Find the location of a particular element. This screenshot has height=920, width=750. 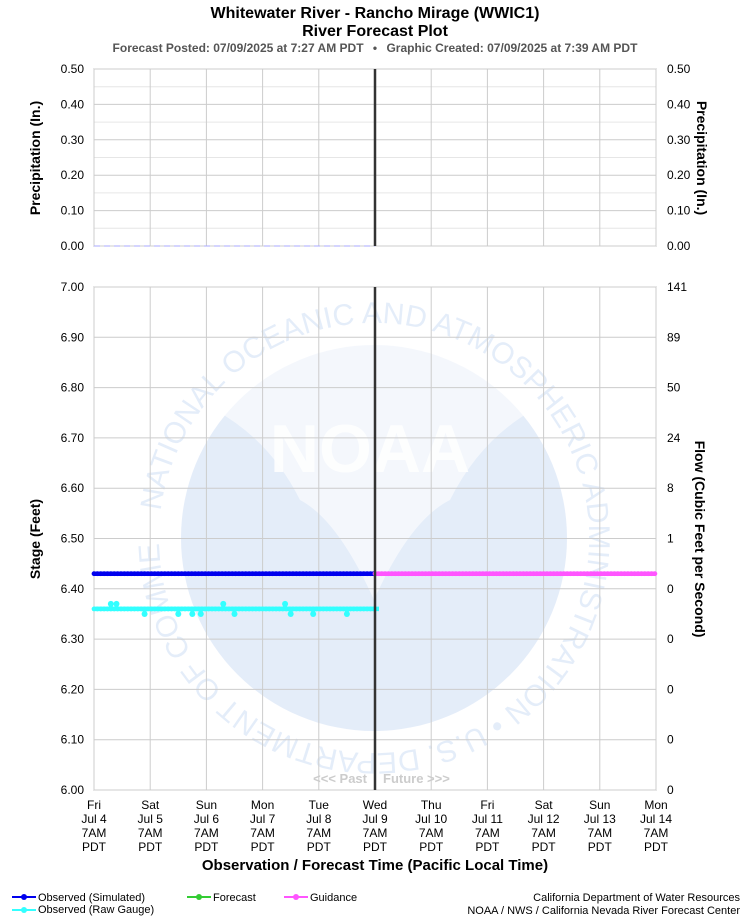

legend-marker-raw is located at coordinates (24, 910).